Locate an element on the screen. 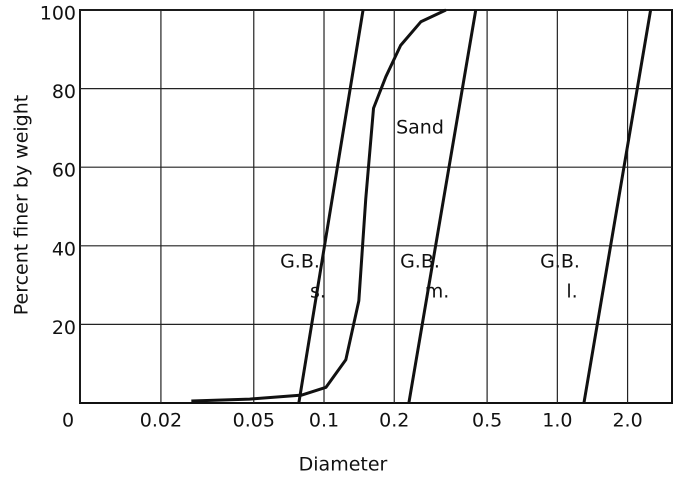 Image resolution: width=686 pixels, height=479 pixels. y-tick-label: 80 is located at coordinates (64, 92).